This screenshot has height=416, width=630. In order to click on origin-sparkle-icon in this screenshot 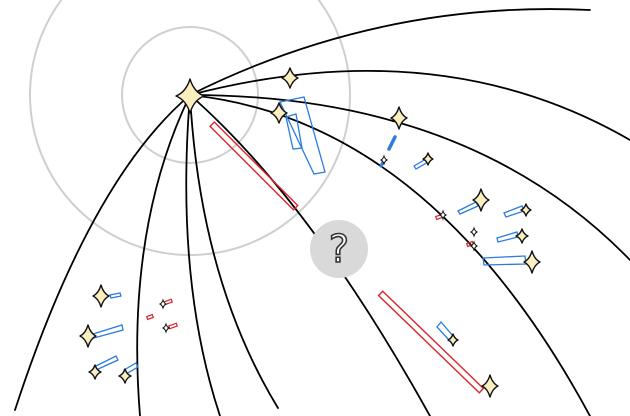, I will do `click(190, 96)`.